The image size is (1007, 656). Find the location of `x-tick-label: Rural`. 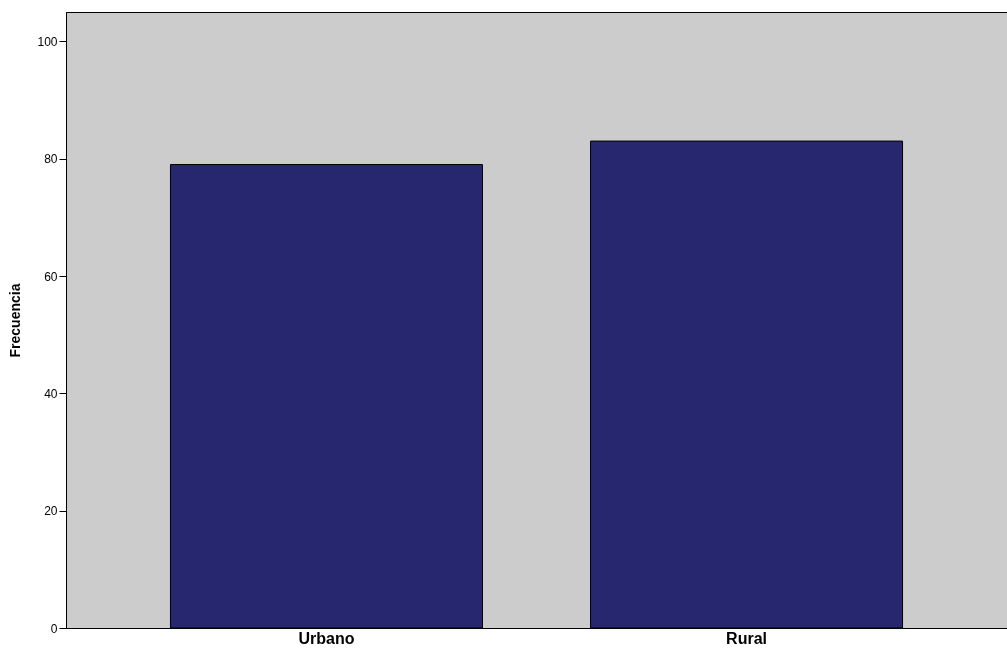

x-tick-label: Rural is located at coordinates (746, 638).